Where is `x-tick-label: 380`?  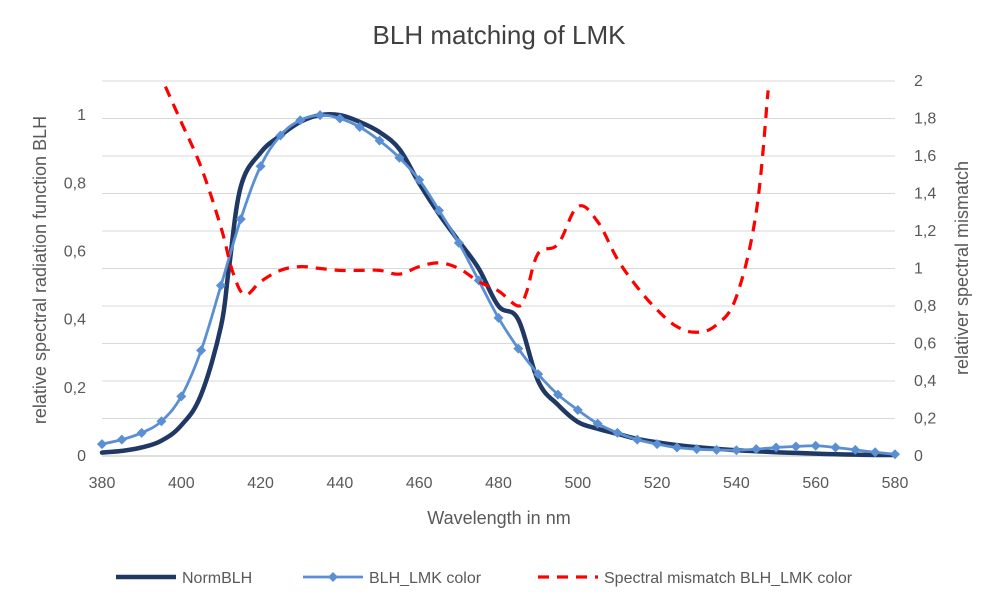 x-tick-label: 380 is located at coordinates (102, 483).